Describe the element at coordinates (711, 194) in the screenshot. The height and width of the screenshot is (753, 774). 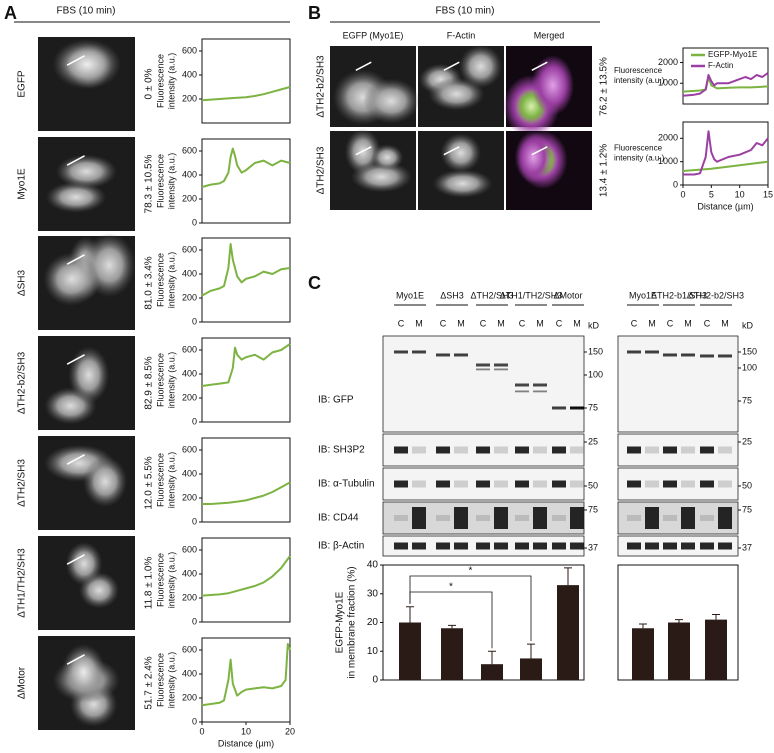
I see `x-tick-label: 5` at that location.